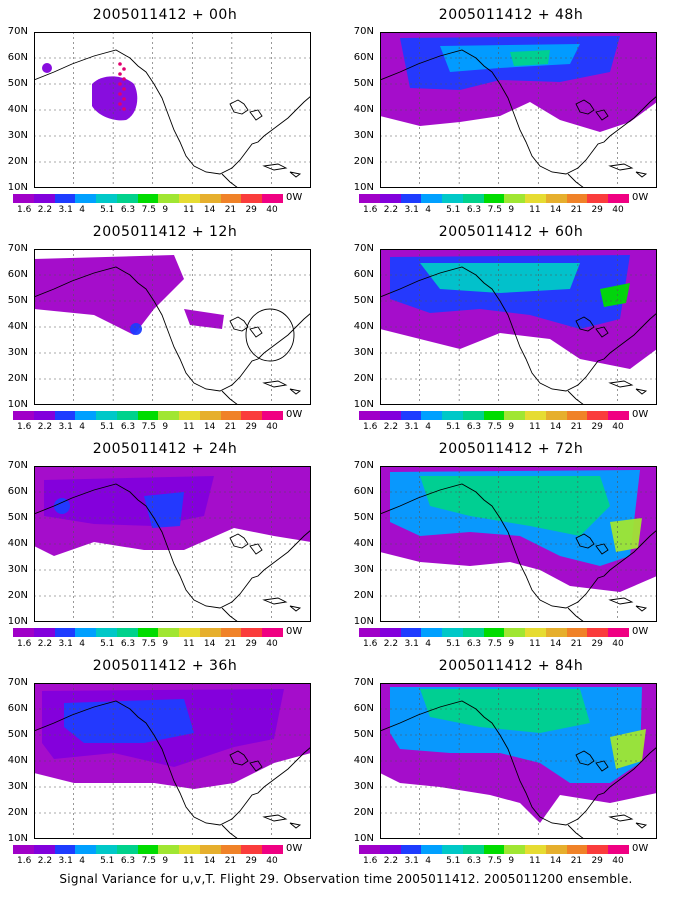  Describe the element at coordinates (640, 197) in the screenshot. I see `lon-edge-label: 0W` at that location.